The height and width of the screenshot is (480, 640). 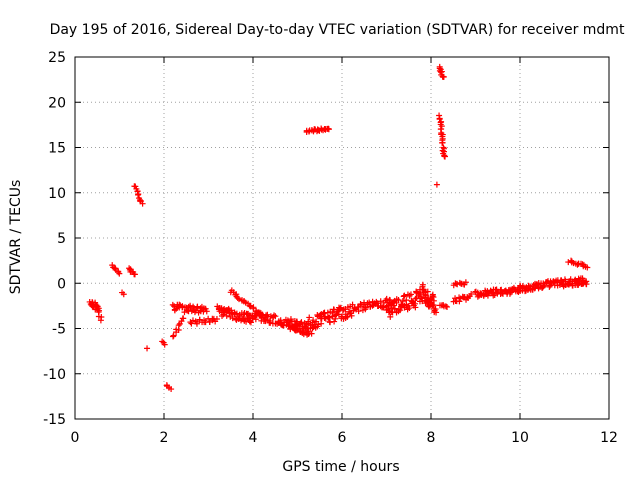 What do you see at coordinates (431, 438) in the screenshot?
I see `x-tick-label: 8` at bounding box center [431, 438].